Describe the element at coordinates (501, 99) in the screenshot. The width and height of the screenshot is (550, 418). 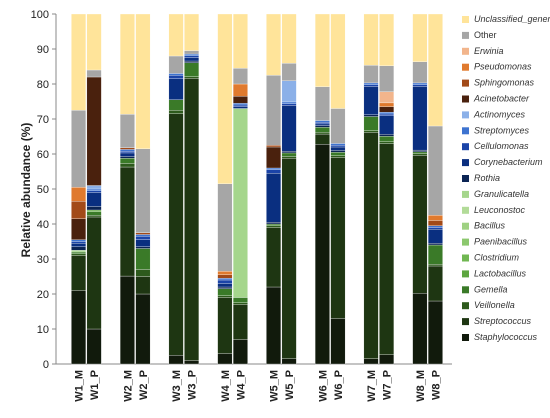
I see `legend-label: Acinetobacter` at that location.